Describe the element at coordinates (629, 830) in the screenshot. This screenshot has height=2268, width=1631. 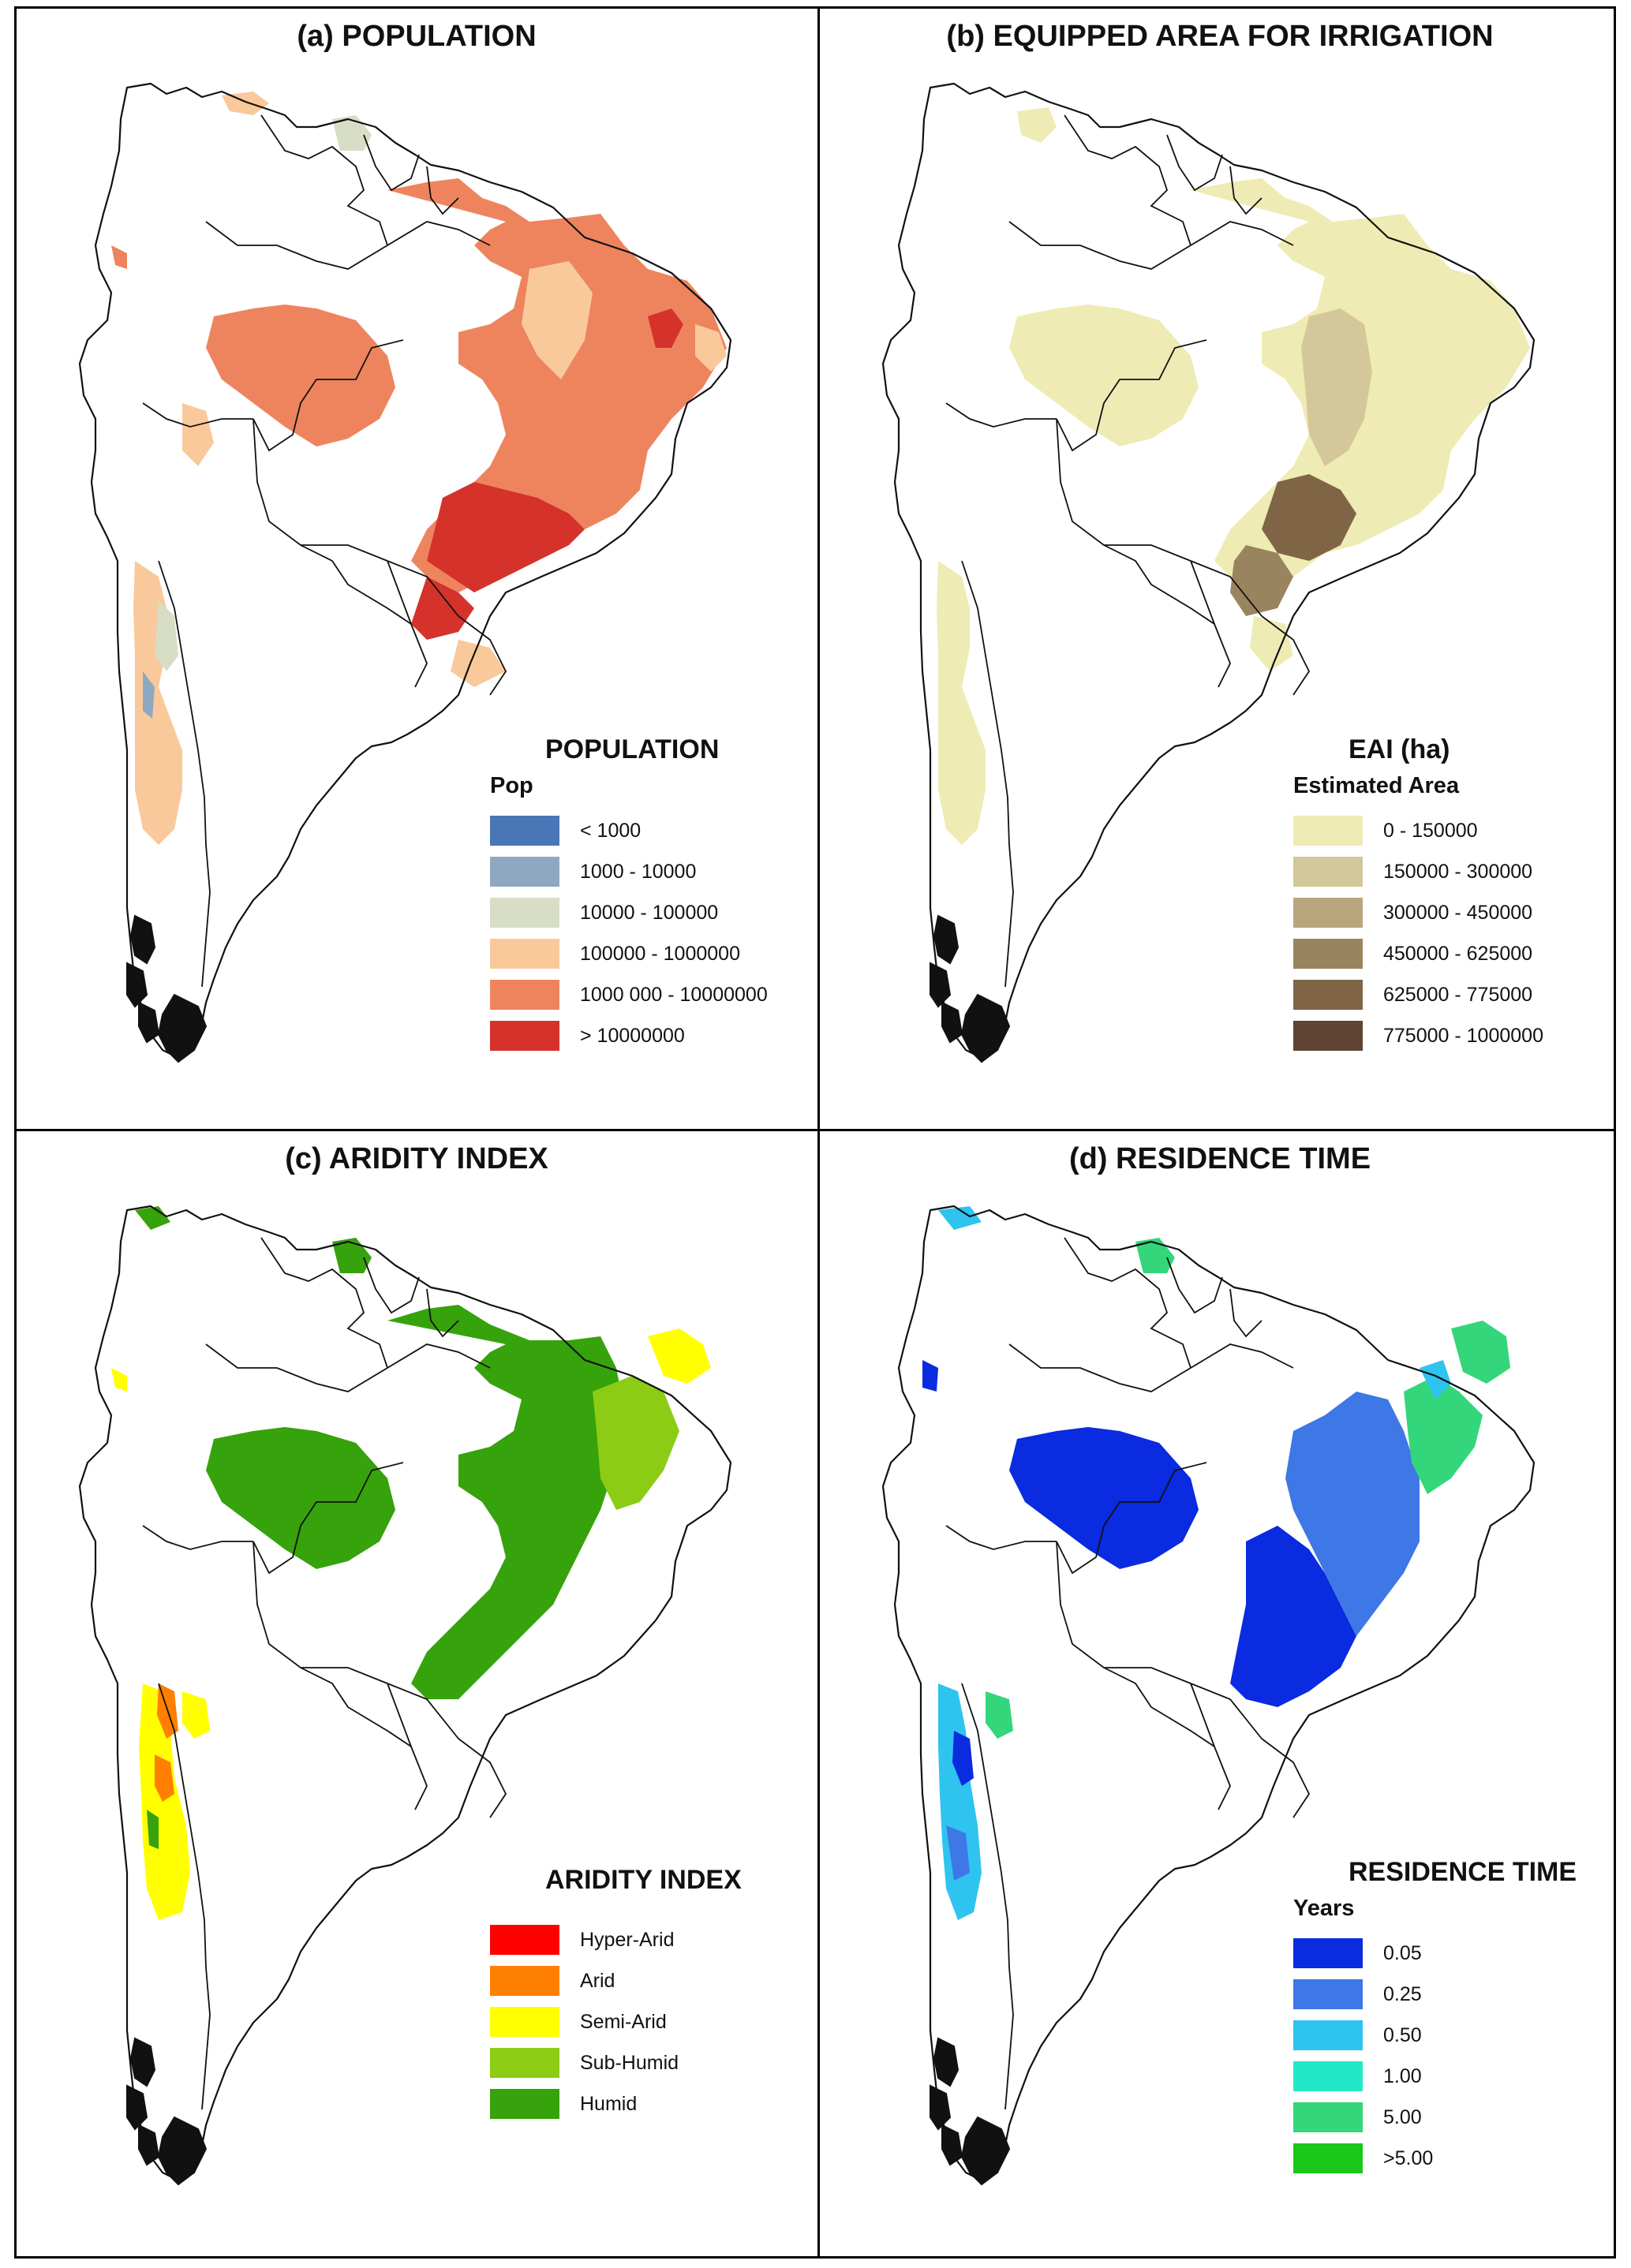
I see `legend-item: < 1000` at that location.